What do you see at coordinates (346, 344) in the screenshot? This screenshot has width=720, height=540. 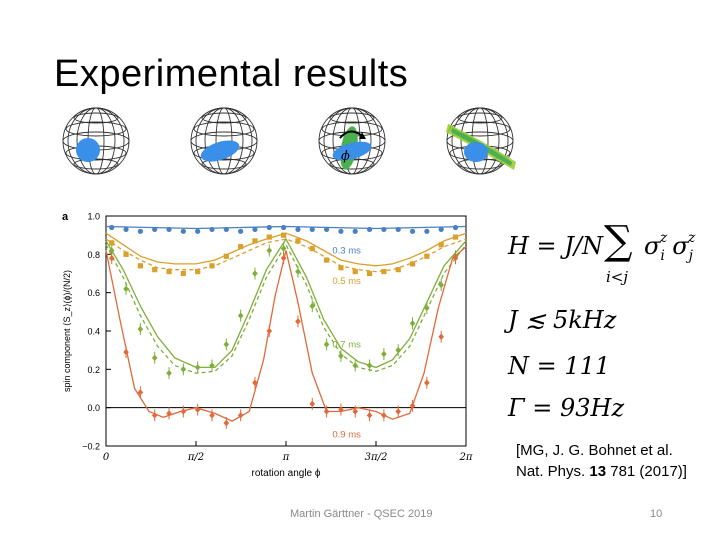 I see `series-label: 0.7 ms` at bounding box center [346, 344].